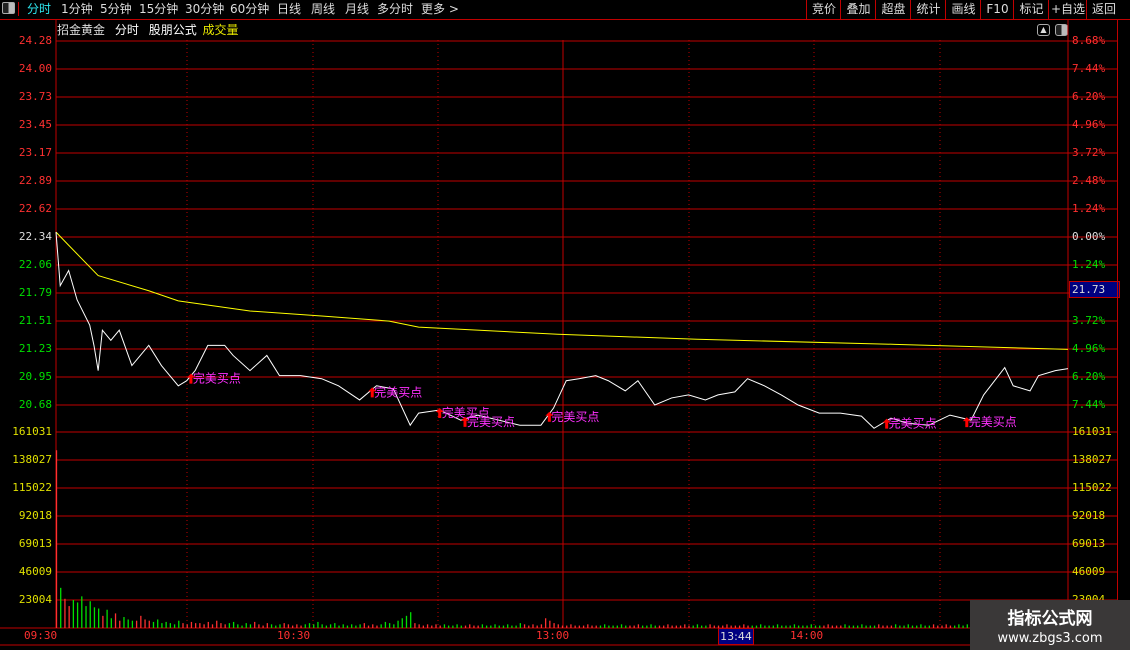  Describe the element at coordinates (1050, 619) in the screenshot. I see `watermark-title: 指标公式网` at that location.